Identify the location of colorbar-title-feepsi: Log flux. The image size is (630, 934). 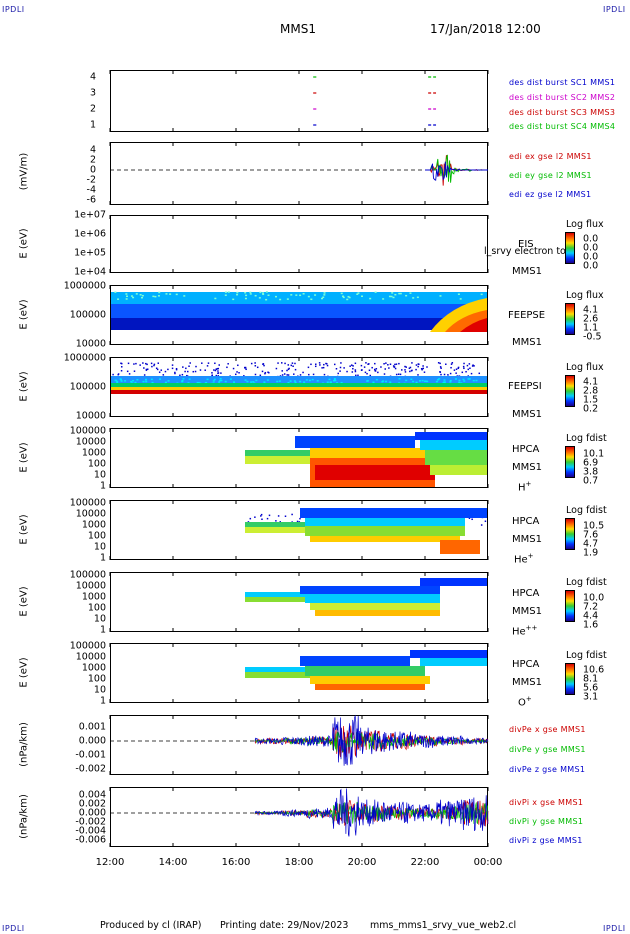
(585, 367).